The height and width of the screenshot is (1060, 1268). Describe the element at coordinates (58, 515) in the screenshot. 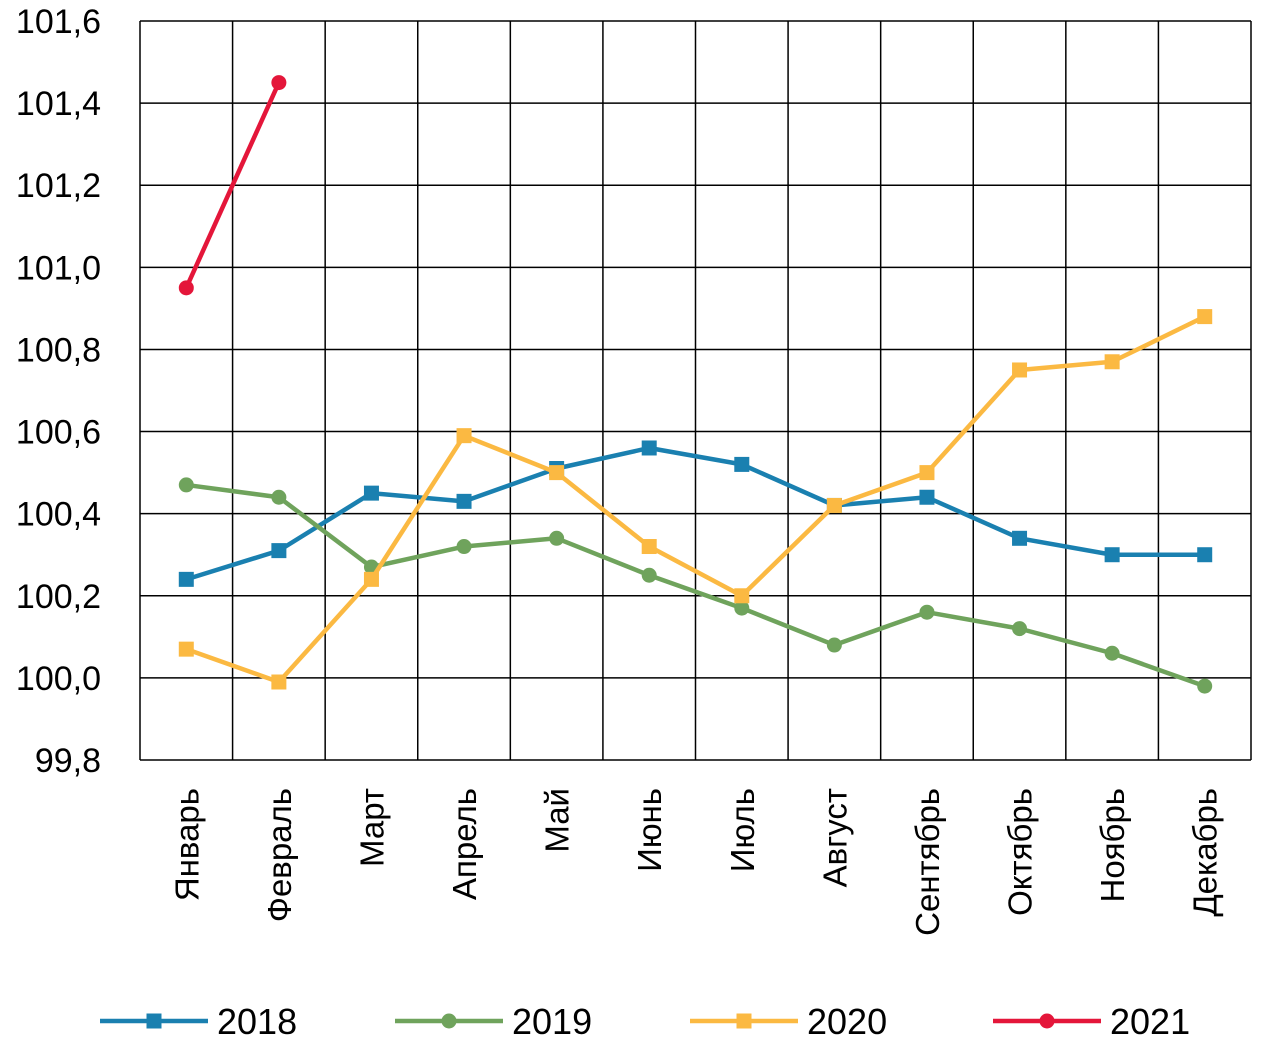

I see `y-tick-label: 100,4` at that location.